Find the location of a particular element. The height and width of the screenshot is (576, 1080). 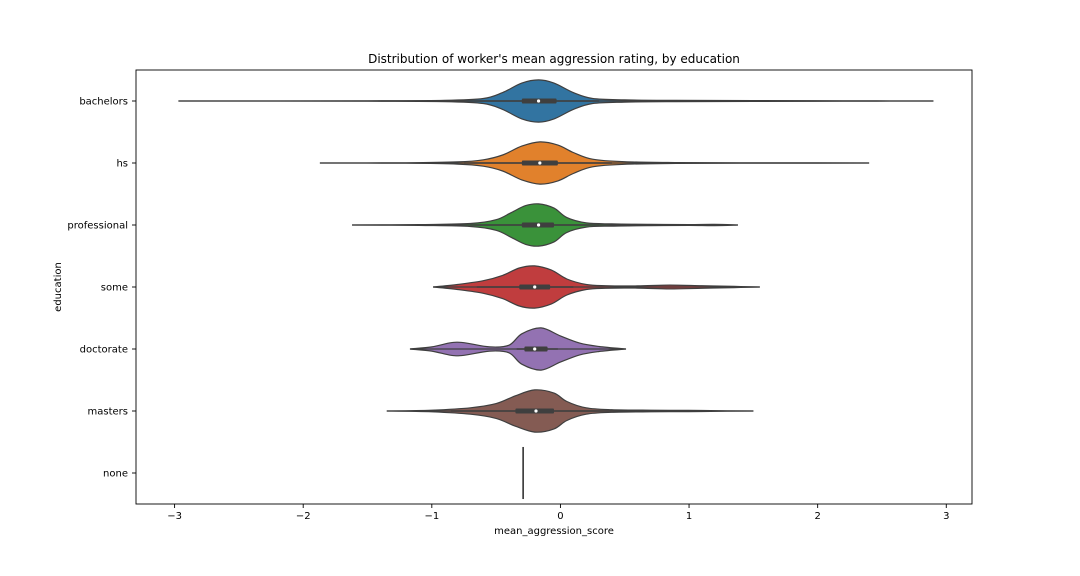

y-tick-label: doctorate is located at coordinates (104, 350).